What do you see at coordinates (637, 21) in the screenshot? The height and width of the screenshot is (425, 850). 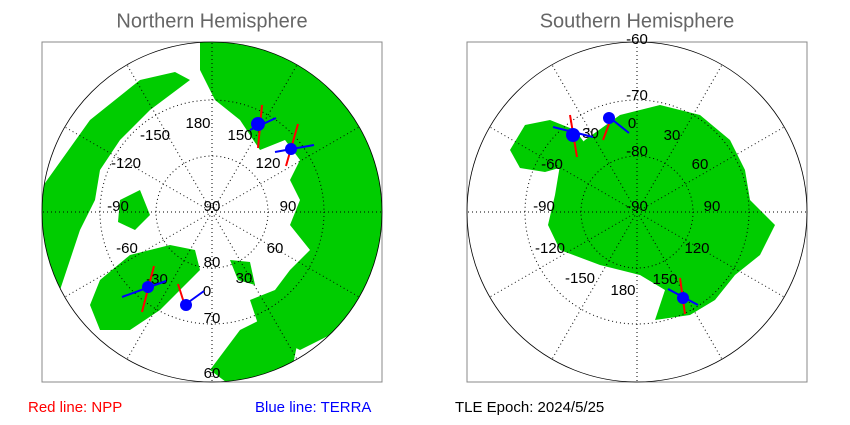 I see `panel-title: Southern Hemisphere` at bounding box center [637, 21].